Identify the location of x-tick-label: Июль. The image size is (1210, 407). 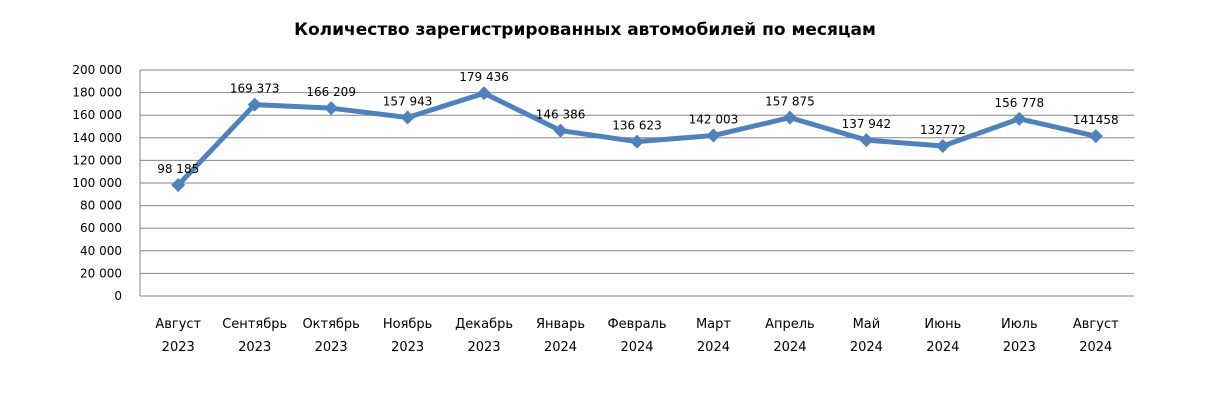
(1019, 324).